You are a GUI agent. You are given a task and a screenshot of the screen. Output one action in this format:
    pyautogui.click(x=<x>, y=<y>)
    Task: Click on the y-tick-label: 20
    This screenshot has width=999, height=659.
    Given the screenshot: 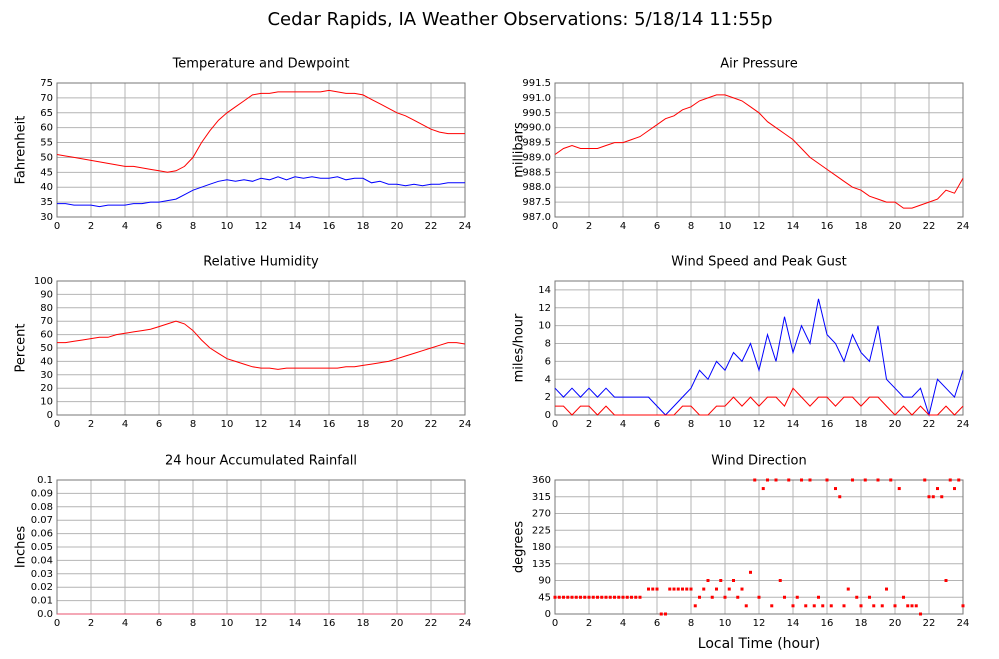 What is the action you would take?
    pyautogui.click(x=46, y=388)
    